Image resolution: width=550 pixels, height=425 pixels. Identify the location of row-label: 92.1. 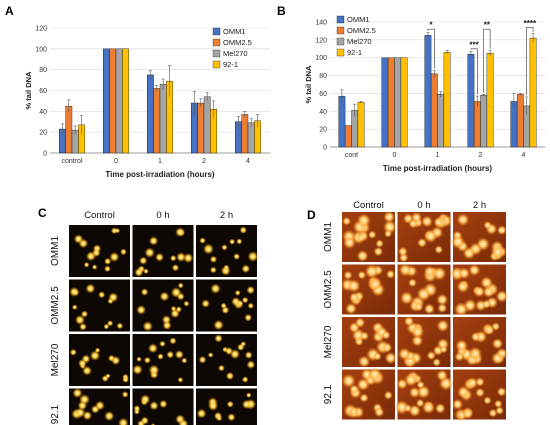
(328, 394).